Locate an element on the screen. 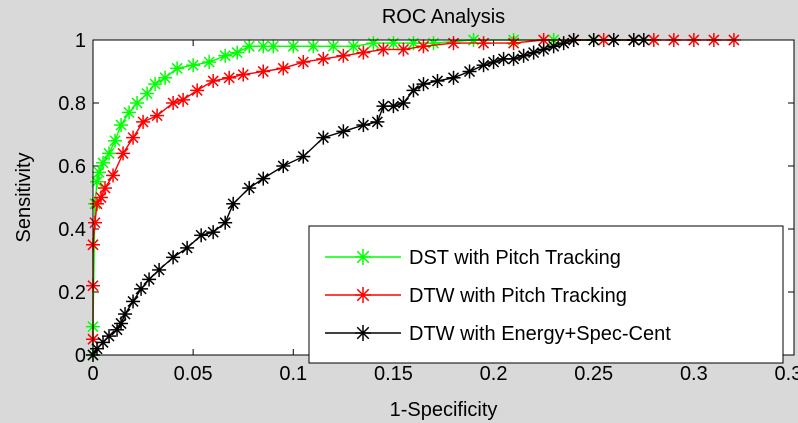 Image resolution: width=798 pixels, height=423 pixels. legend-item: DST with Pitch Tracking is located at coordinates (473, 258).